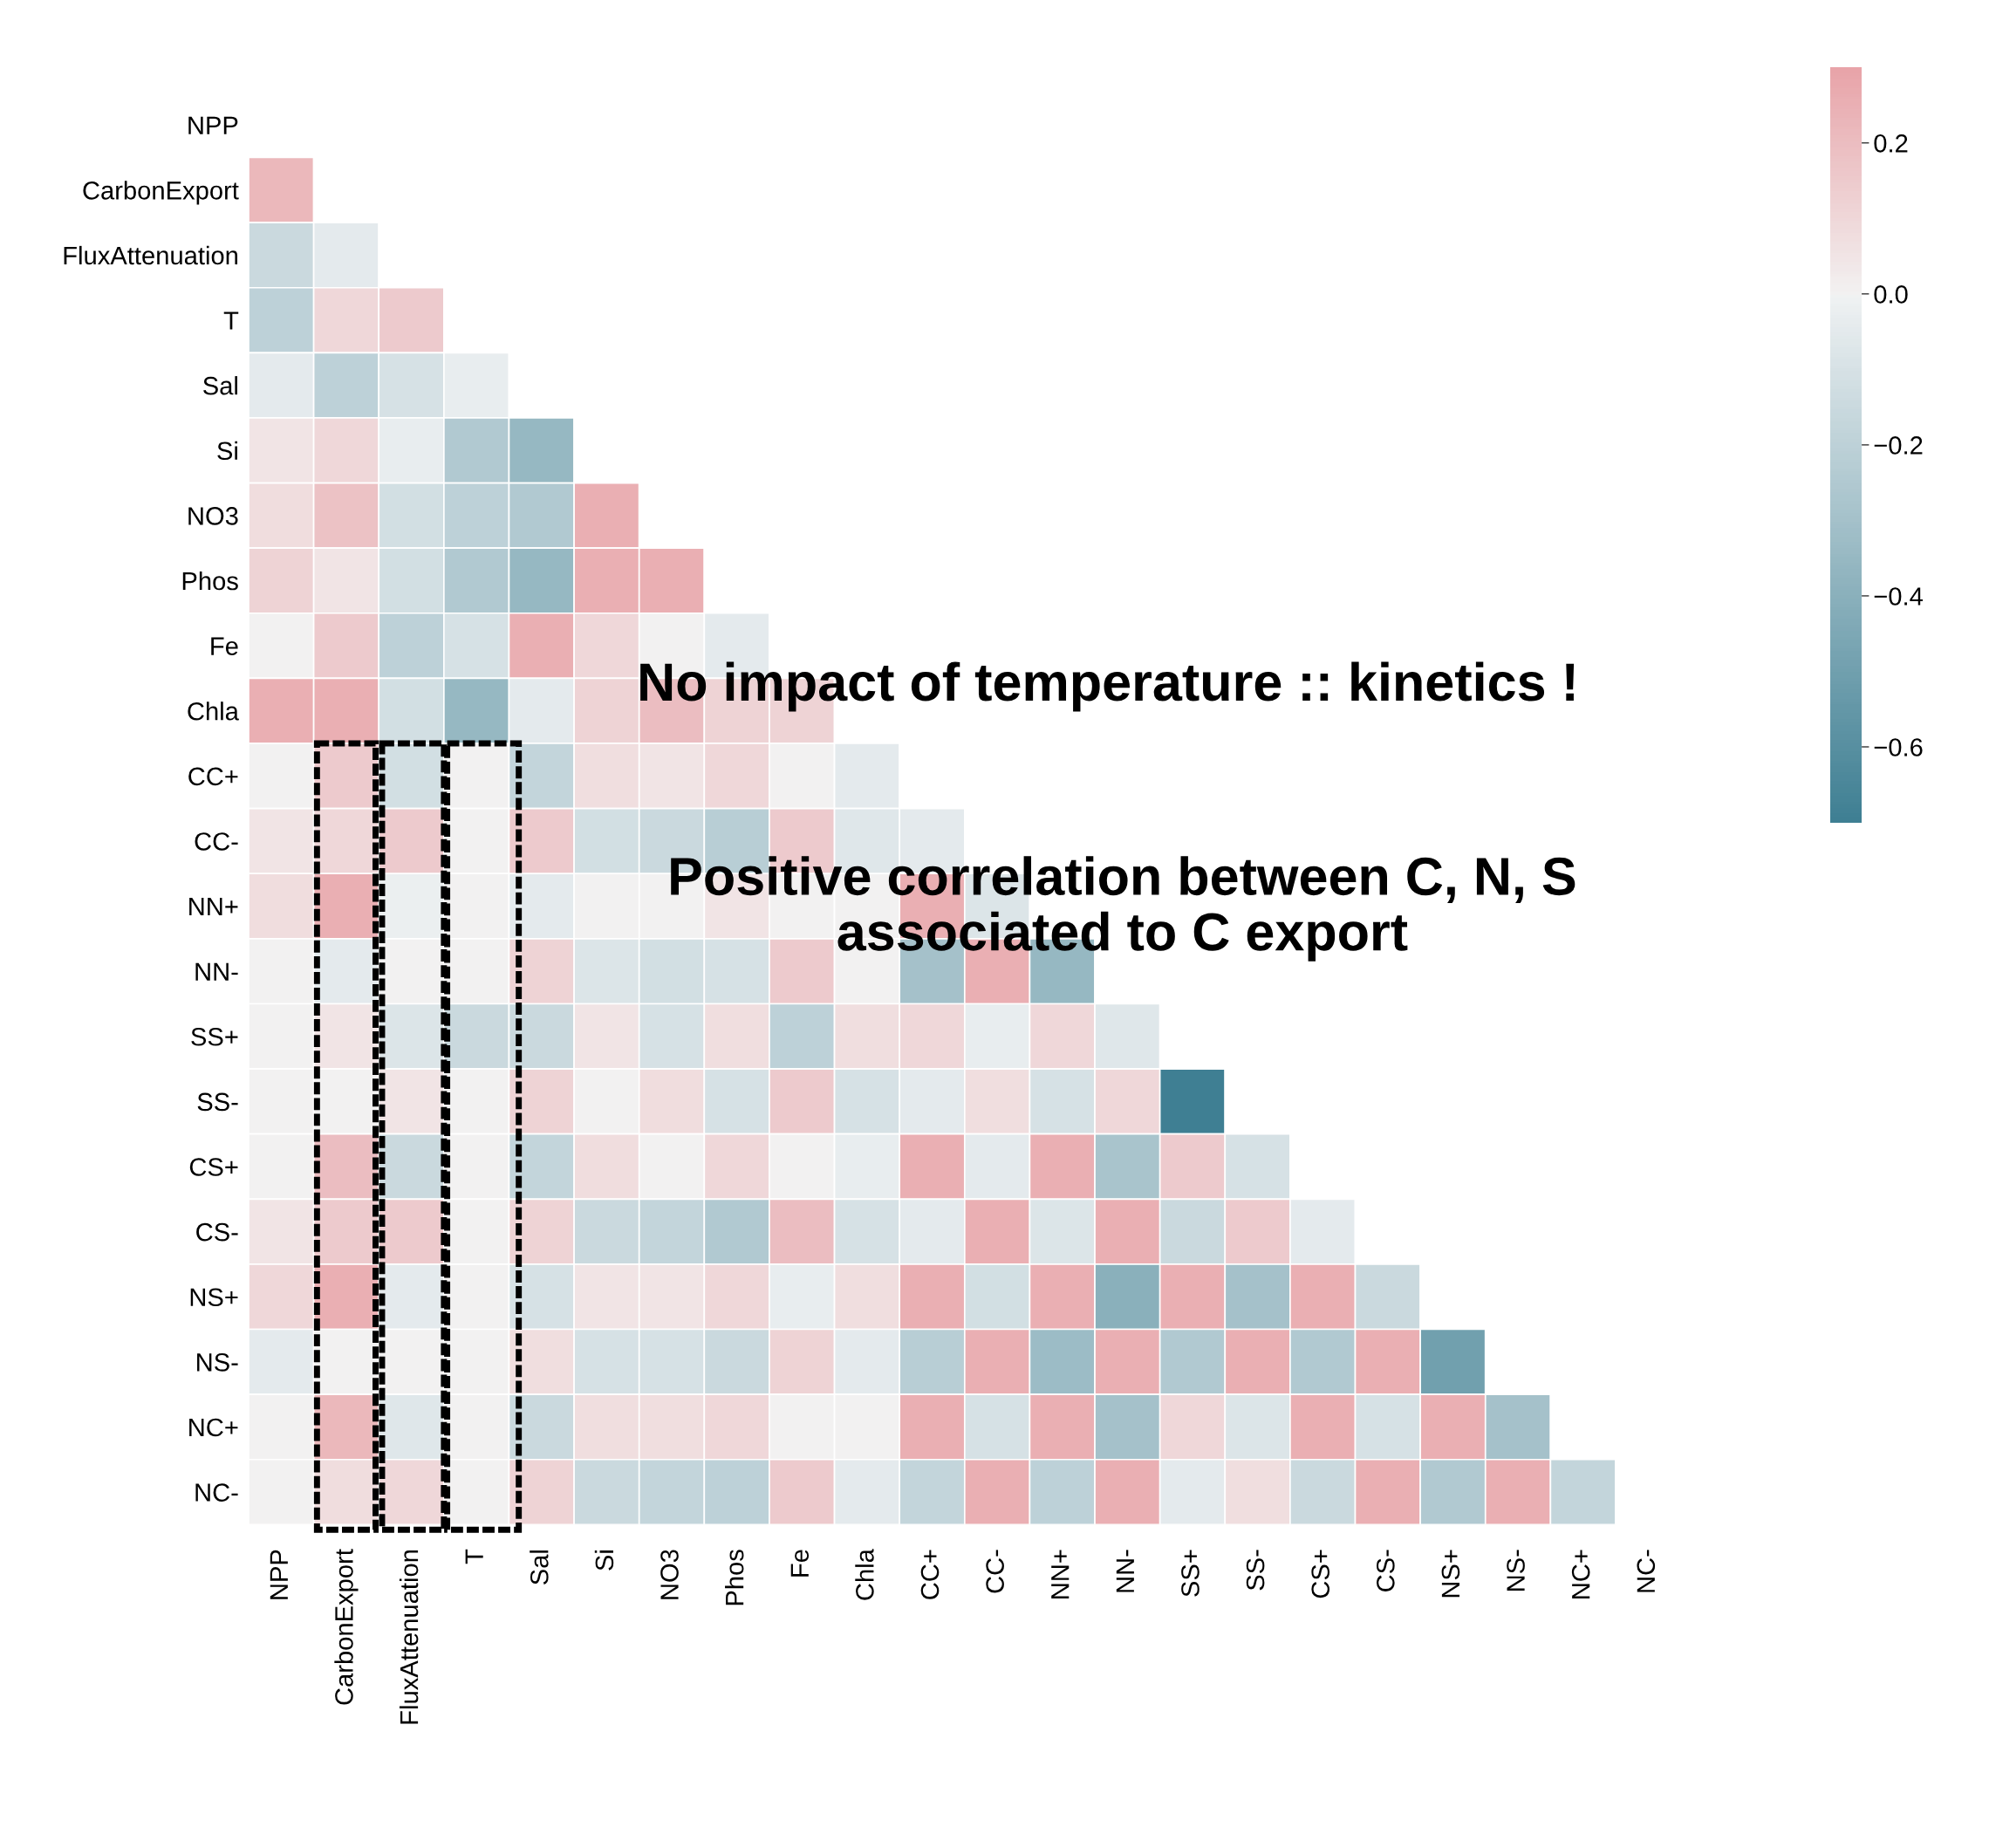 The width and height of the screenshot is (1989, 1848). Describe the element at coordinates (231, 320) in the screenshot. I see `y-tick-label: T` at that location.